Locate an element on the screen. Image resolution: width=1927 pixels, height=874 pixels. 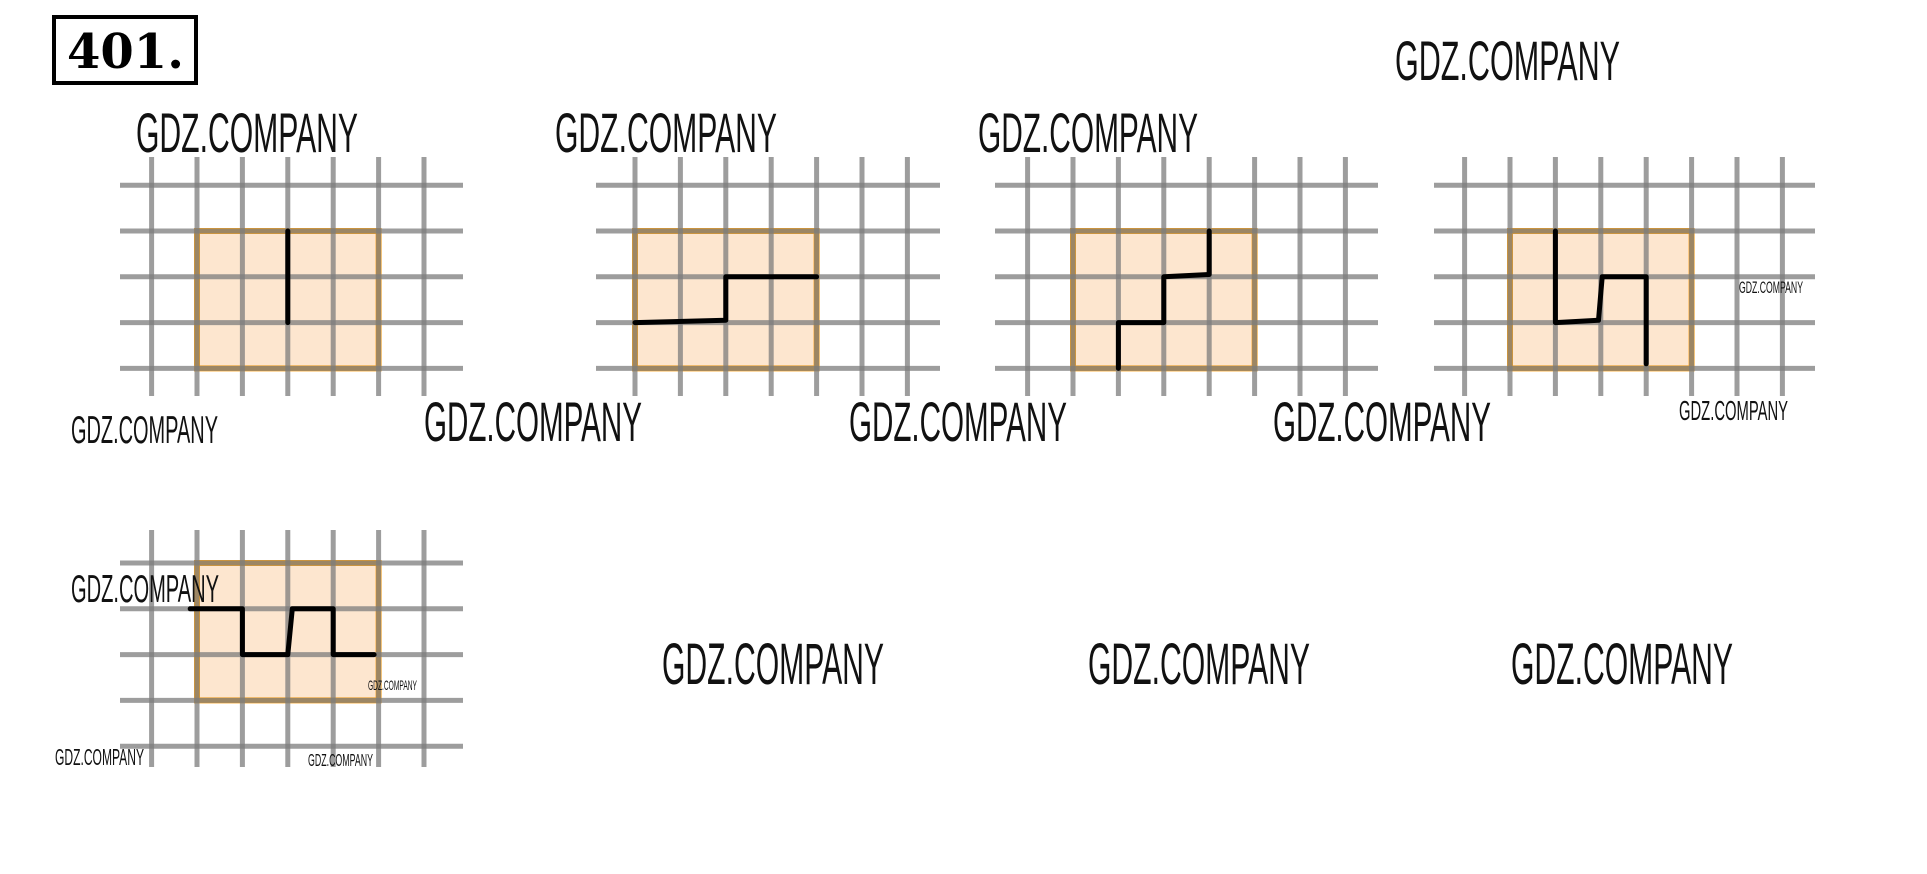
problem-number-badge: 401. is located at coordinates (125, 50).